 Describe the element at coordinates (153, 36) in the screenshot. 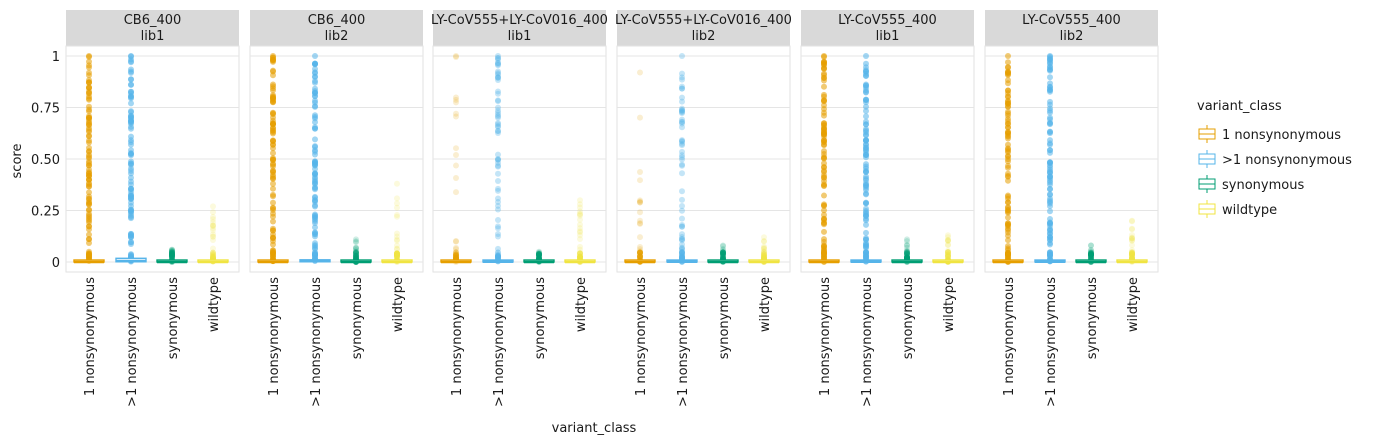

I see `facet-label-library: lib1` at that location.